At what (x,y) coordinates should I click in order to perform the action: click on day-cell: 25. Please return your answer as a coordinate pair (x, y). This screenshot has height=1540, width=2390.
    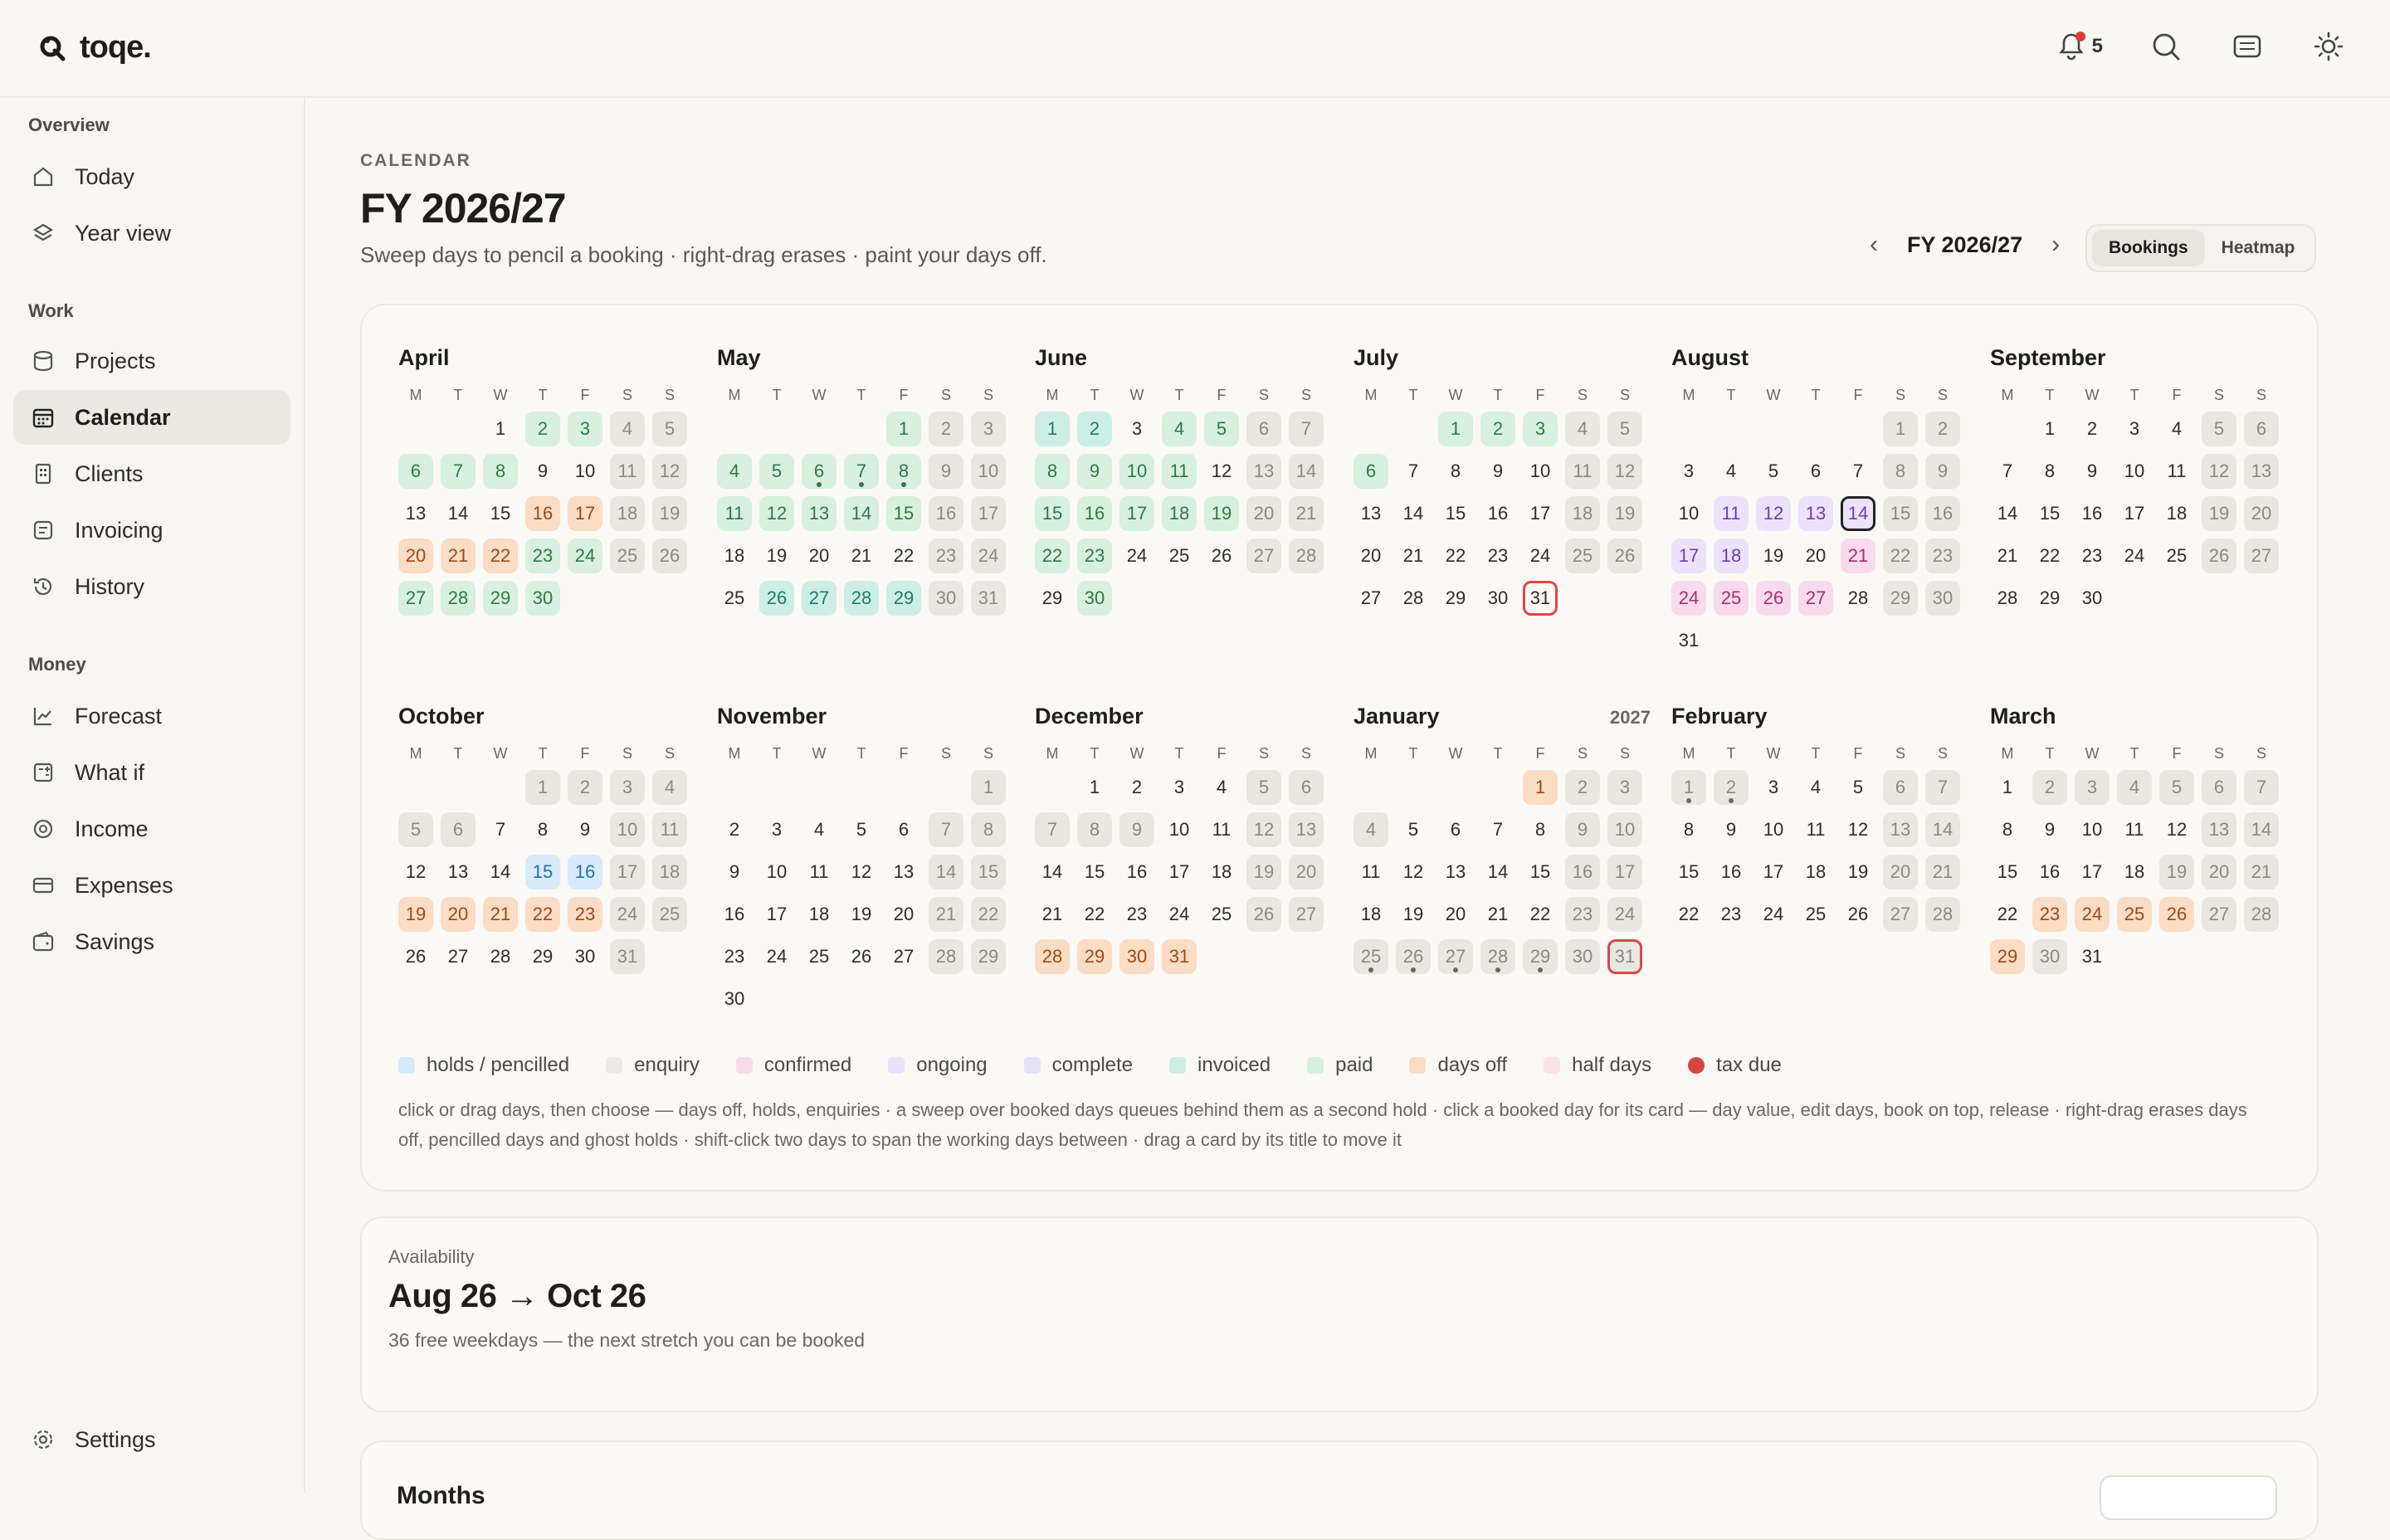
    Looking at the image, I should click on (819, 956).